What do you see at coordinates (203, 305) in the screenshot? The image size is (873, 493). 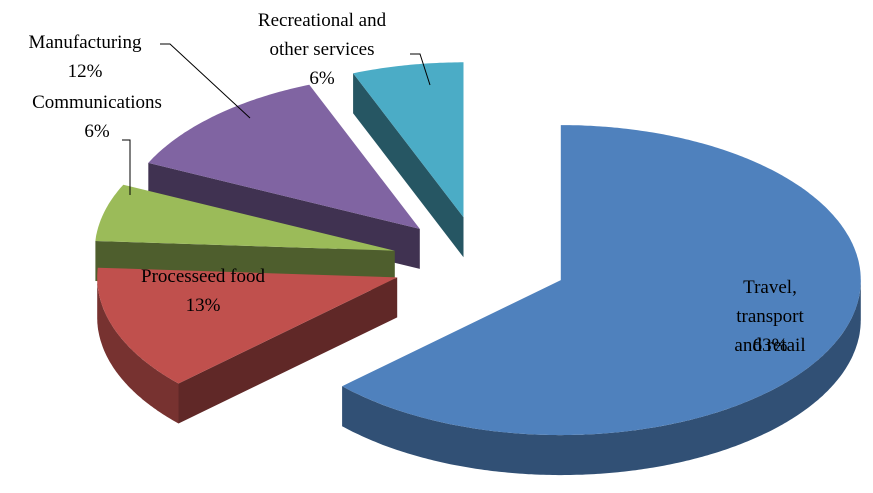 I see `value-label: 13%` at bounding box center [203, 305].